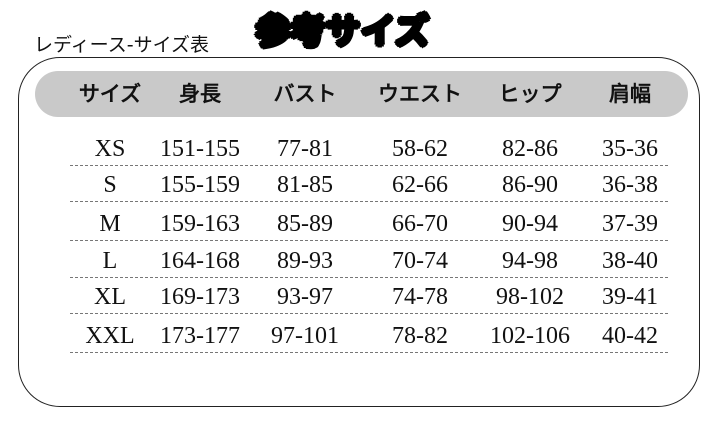 The width and height of the screenshot is (720, 426). What do you see at coordinates (305, 336) in the screenshot?
I see `table-cell: 97-101` at bounding box center [305, 336].